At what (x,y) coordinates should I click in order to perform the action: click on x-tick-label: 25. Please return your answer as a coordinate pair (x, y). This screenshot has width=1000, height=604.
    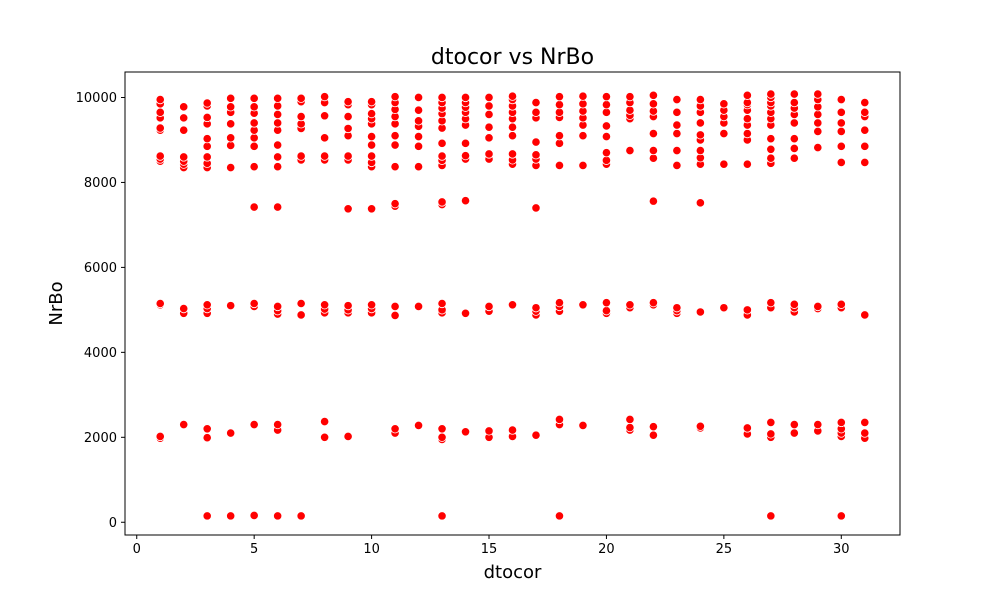
    Looking at the image, I should click on (724, 549).